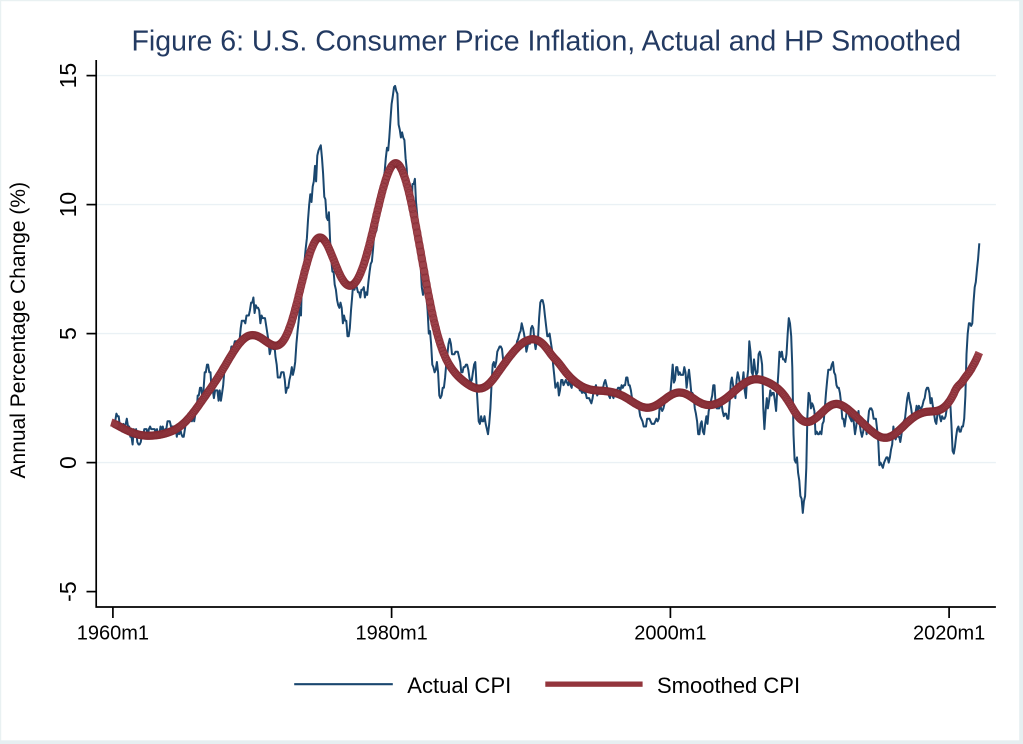 The image size is (1023, 744). What do you see at coordinates (18, 330) in the screenshot?
I see `svg-text: Annual Percentage Change (%)` at bounding box center [18, 330].